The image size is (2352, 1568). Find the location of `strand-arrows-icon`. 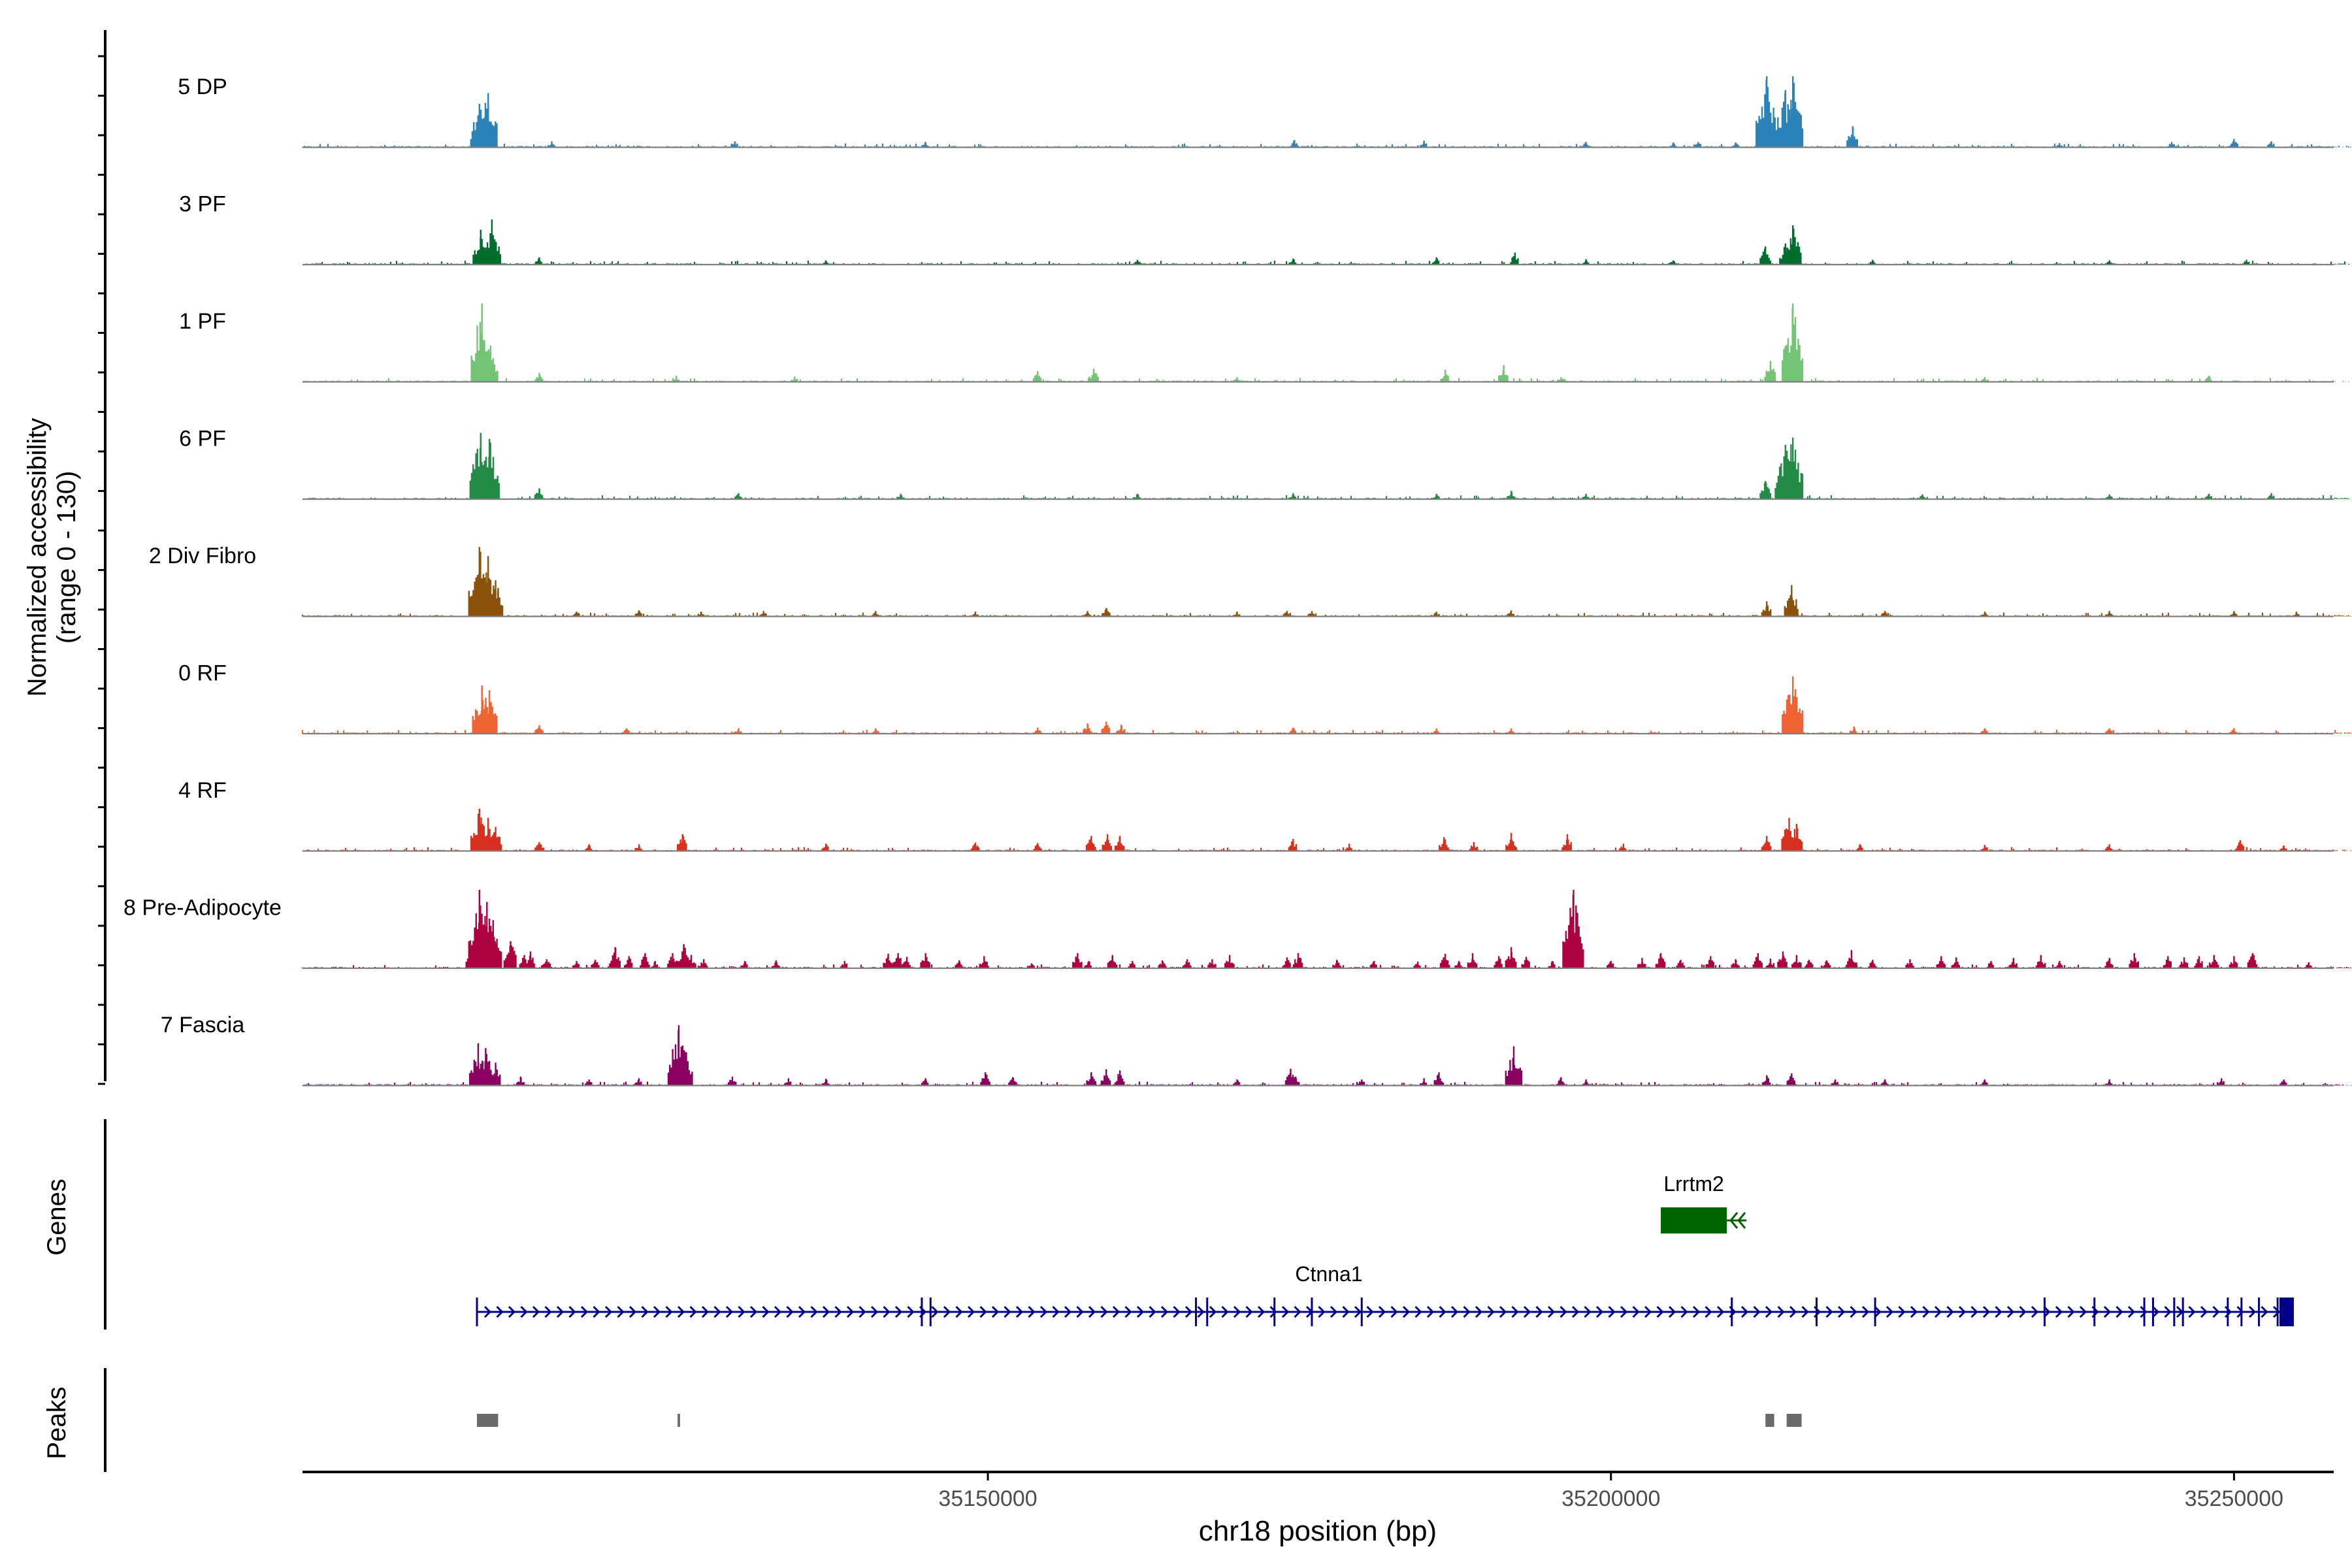

strand-arrows-icon is located at coordinates (1382, 1311).